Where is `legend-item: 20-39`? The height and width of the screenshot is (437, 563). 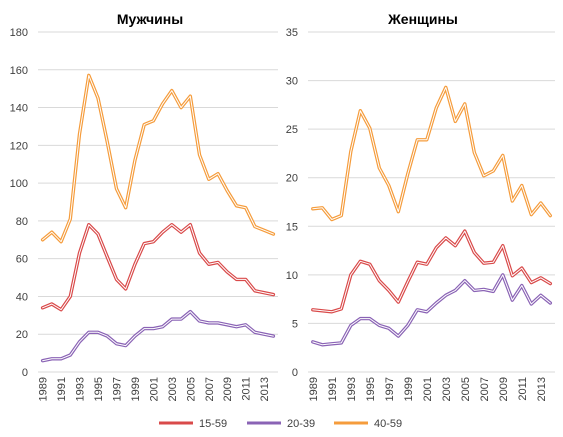
legend-item: 20-39 is located at coordinates (281, 424).